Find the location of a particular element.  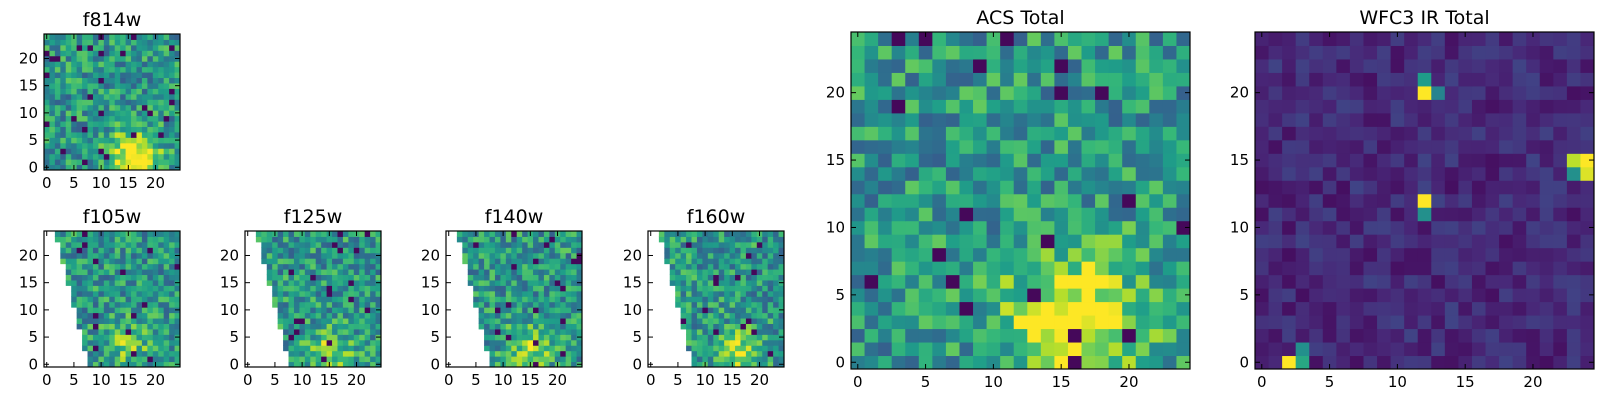

x-tick-label: 0 is located at coordinates (1262, 382).